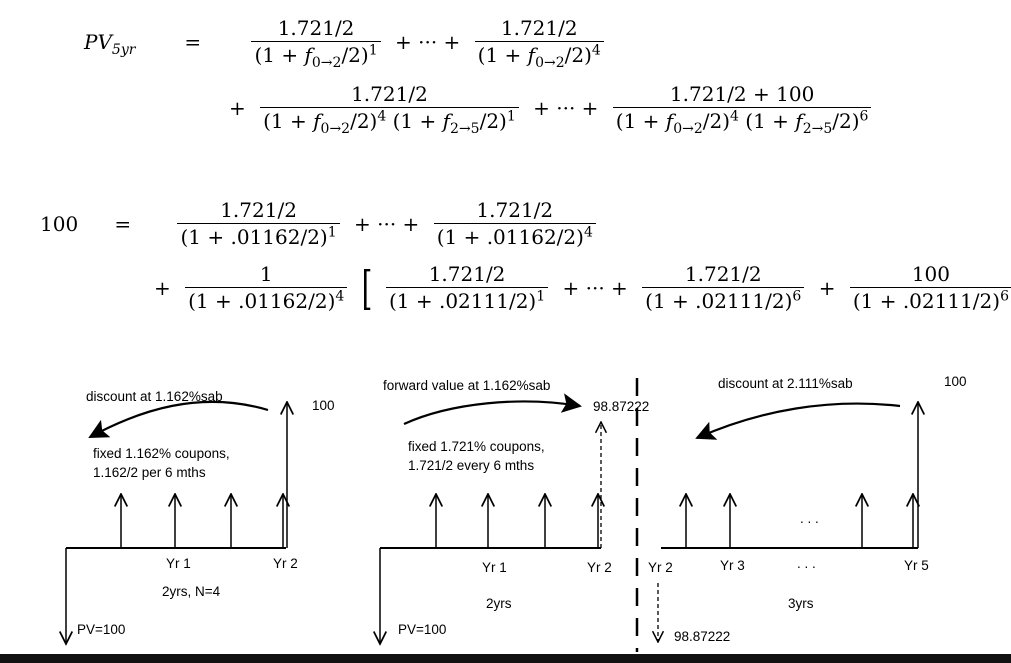  I want to click on fraction-term: 100 (1 + .02111/2)6, so click(930, 288).